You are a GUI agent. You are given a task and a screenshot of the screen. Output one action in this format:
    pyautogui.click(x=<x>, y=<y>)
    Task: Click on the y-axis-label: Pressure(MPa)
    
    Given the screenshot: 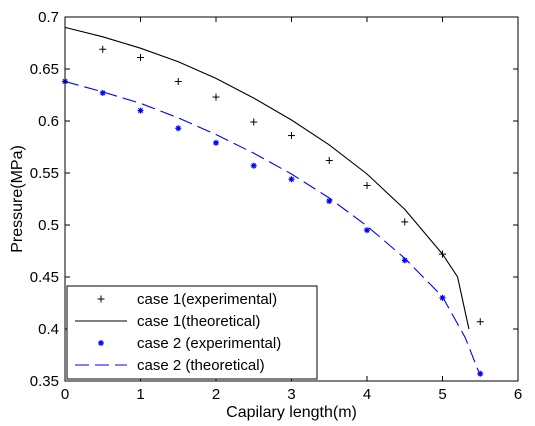 What is the action you would take?
    pyautogui.click(x=17, y=199)
    